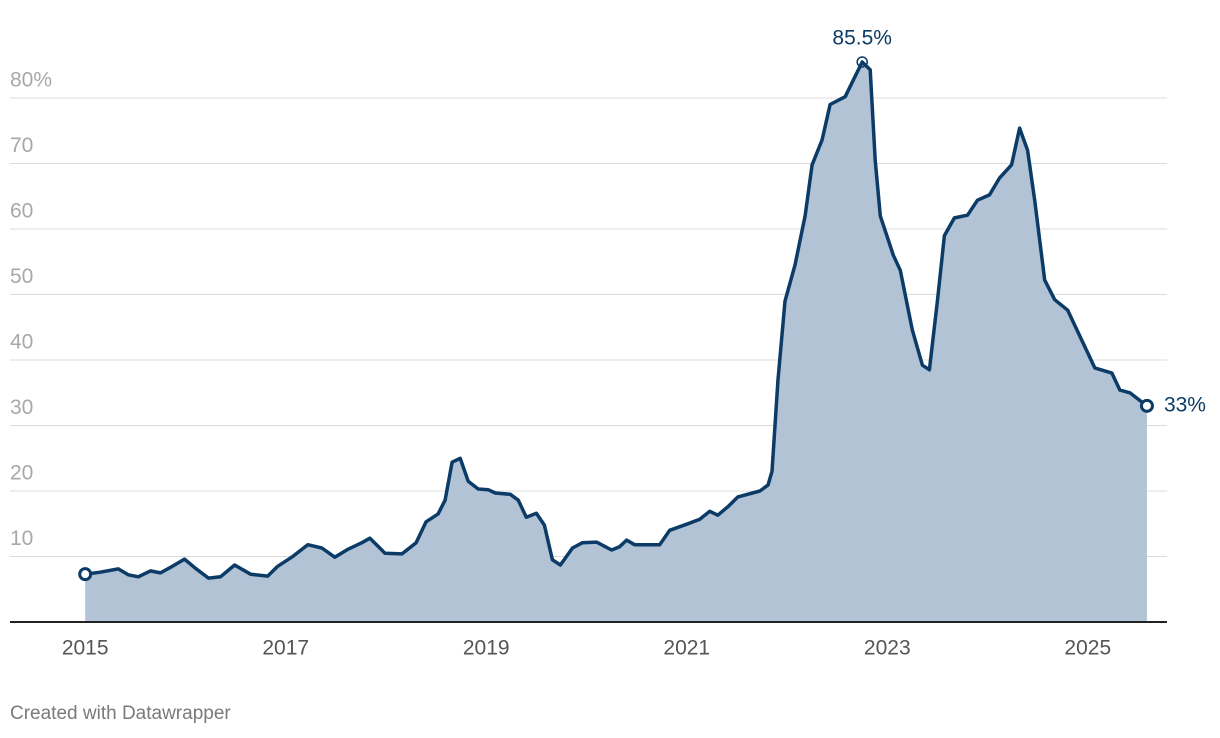  Describe the element at coordinates (21, 211) in the screenshot. I see `y-tick-label: 60` at that location.